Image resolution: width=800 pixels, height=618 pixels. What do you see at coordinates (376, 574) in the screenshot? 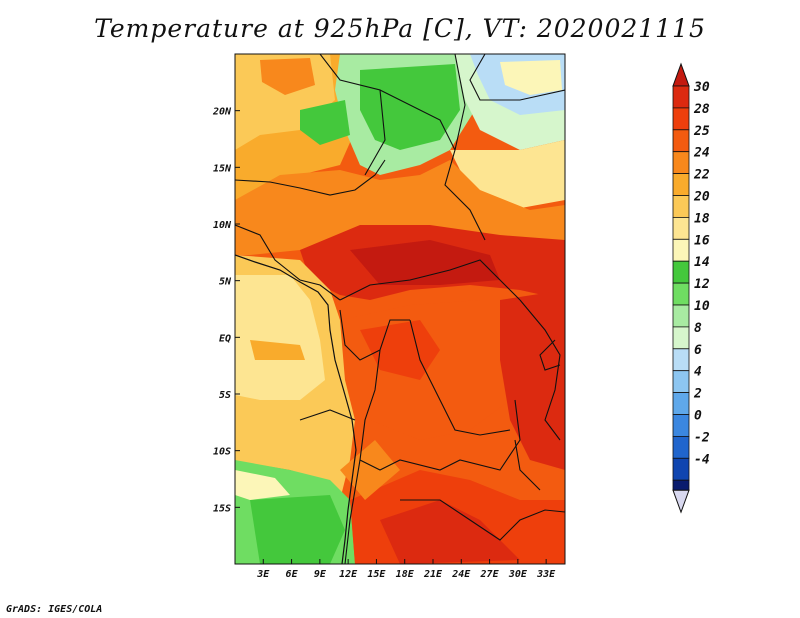
I see `lon-tick-label: 15E` at bounding box center [376, 574].